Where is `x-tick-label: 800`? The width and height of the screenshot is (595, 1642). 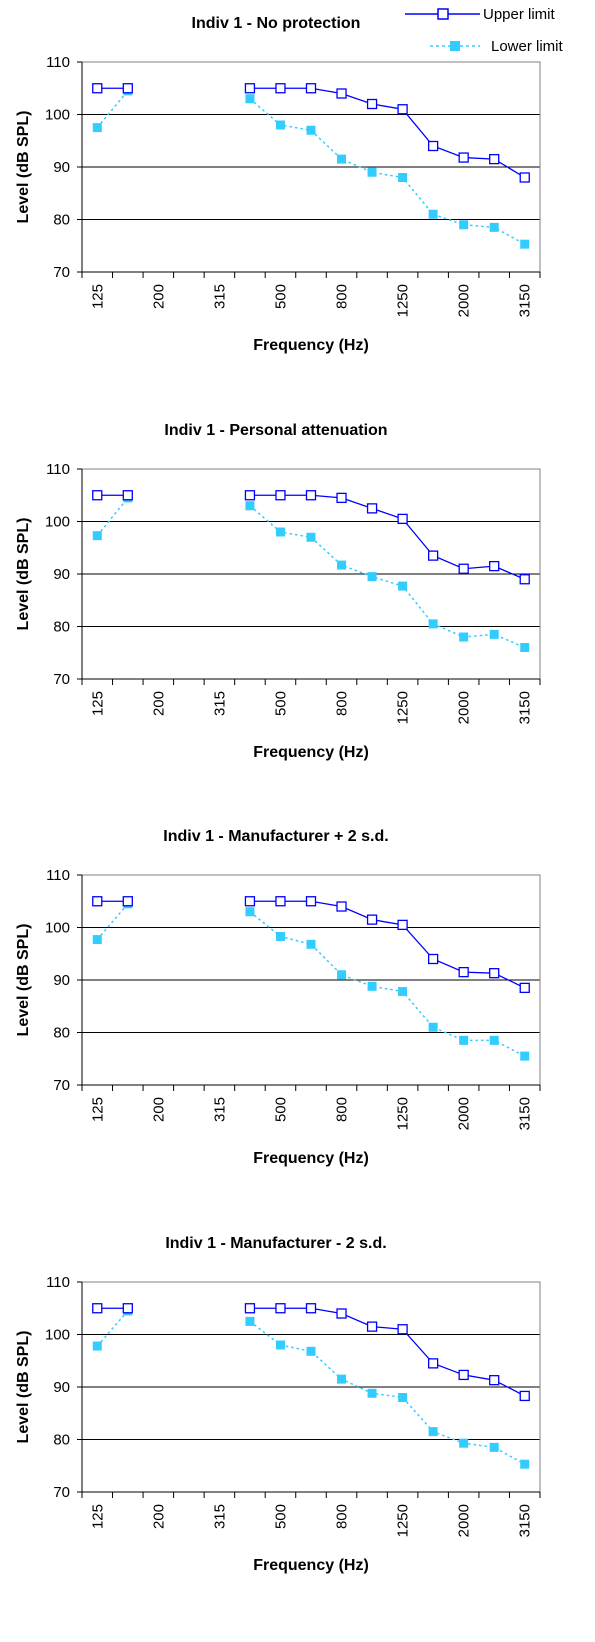 x-tick-label: 800 is located at coordinates (342, 296).